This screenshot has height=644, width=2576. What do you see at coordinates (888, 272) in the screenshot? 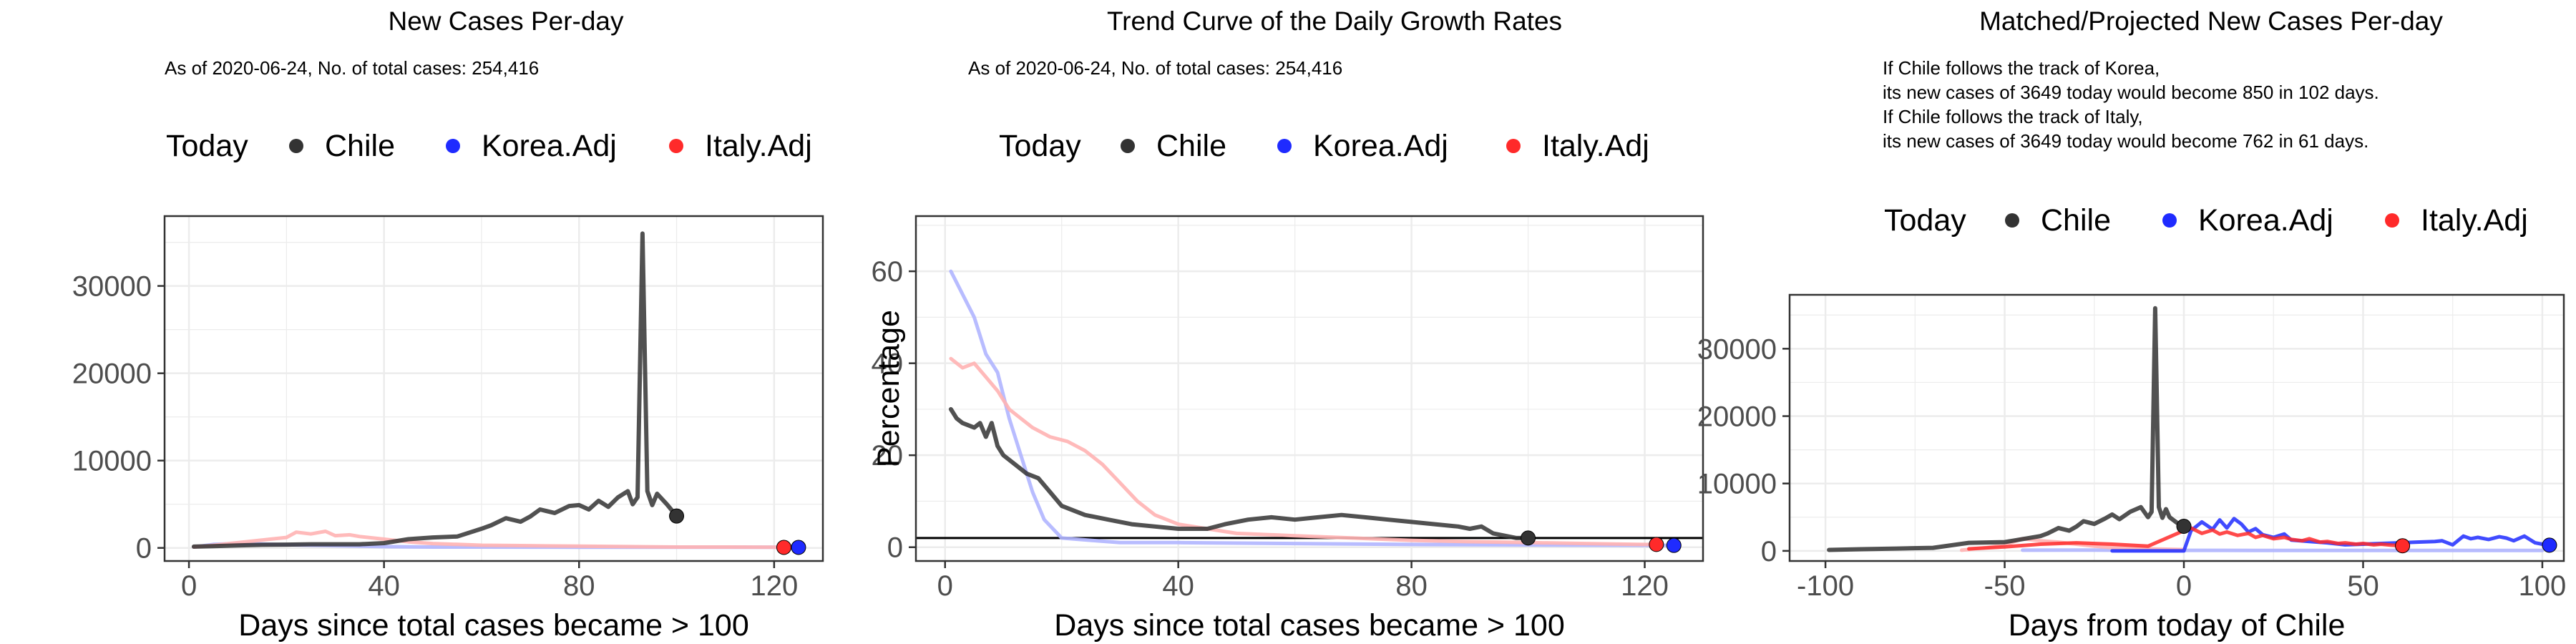
I see `y-tick-label: 60` at bounding box center [888, 272].